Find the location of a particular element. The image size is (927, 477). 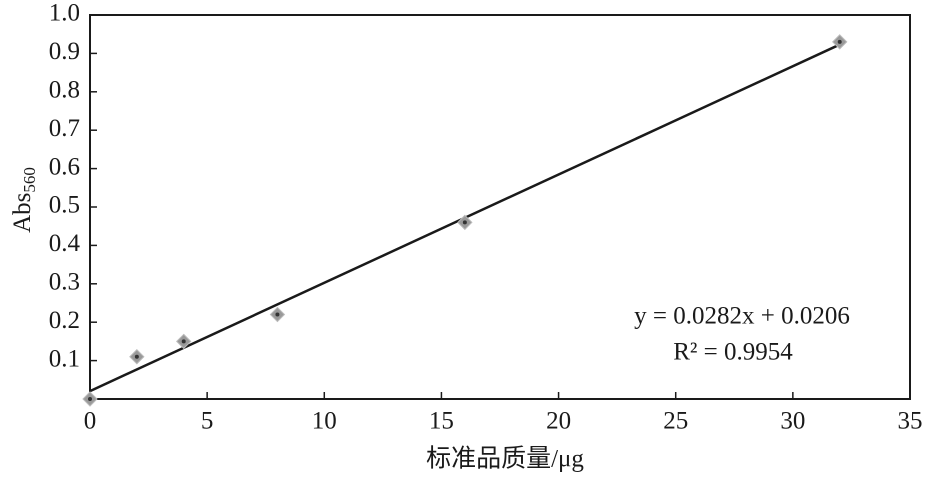

x-tick-label: 5 is located at coordinates (207, 421).